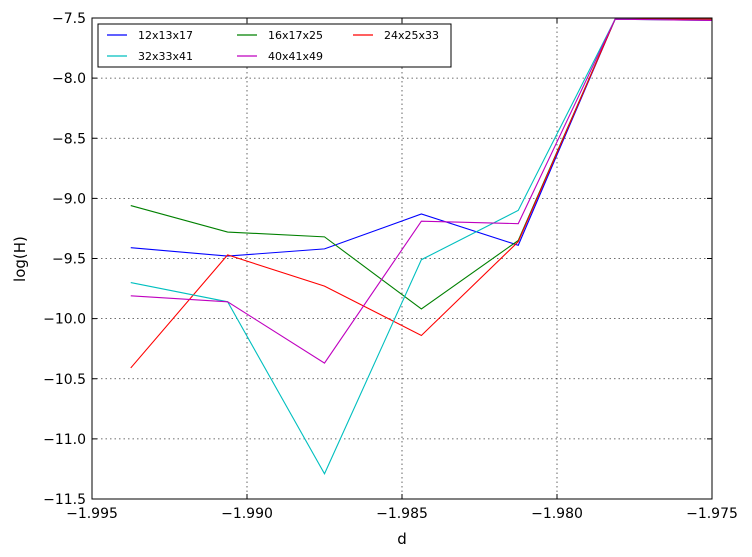 Image resolution: width=752 pixels, height=557 pixels. Describe the element at coordinates (64, 380) in the screenshot. I see `y-tick-label: −10.5` at that location.